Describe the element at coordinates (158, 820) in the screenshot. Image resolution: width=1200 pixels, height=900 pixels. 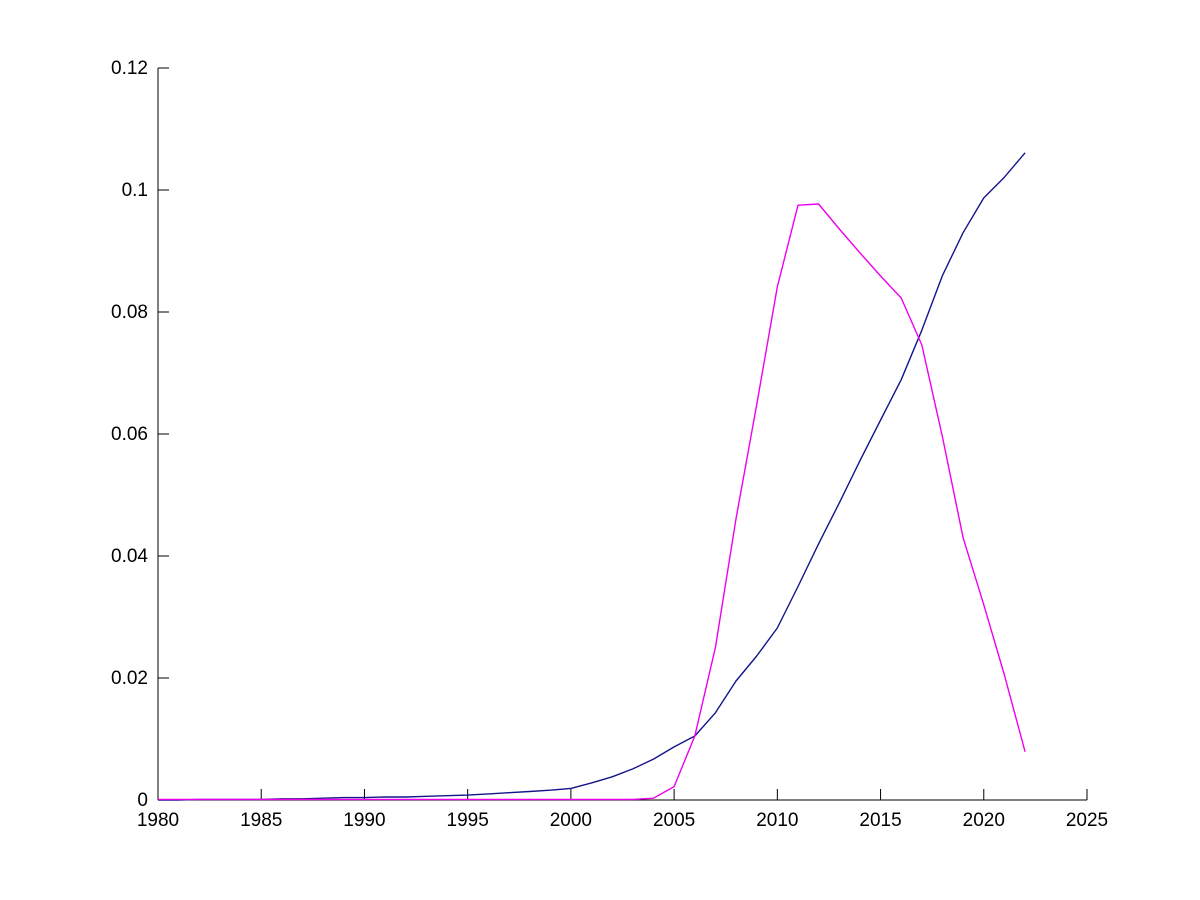
I see `x-tick-label: 1980` at that location.